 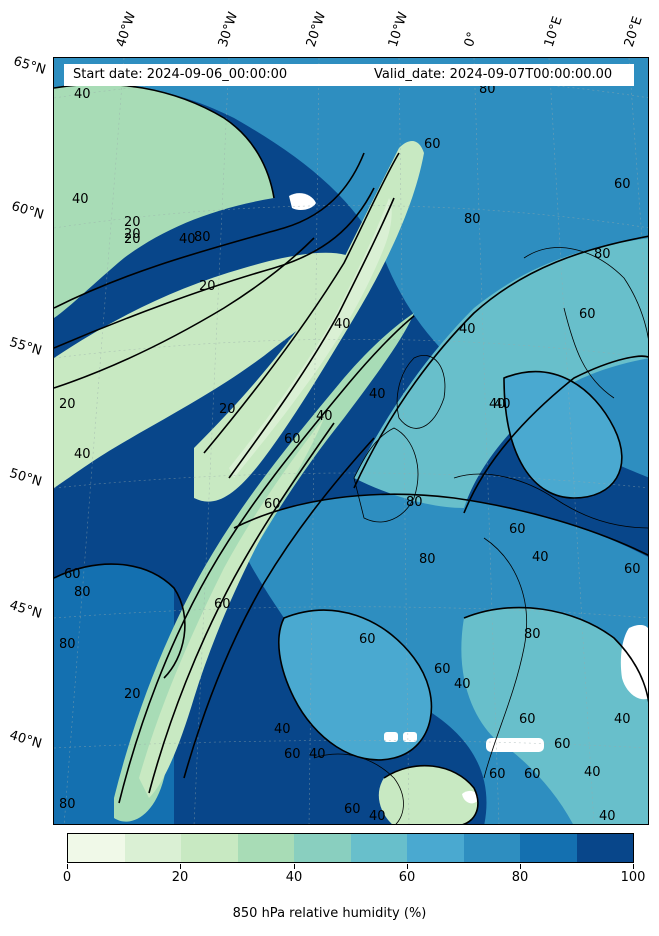 What do you see at coordinates (553, 32) in the screenshot?
I see `lon-label: 10°E` at bounding box center [553, 32].